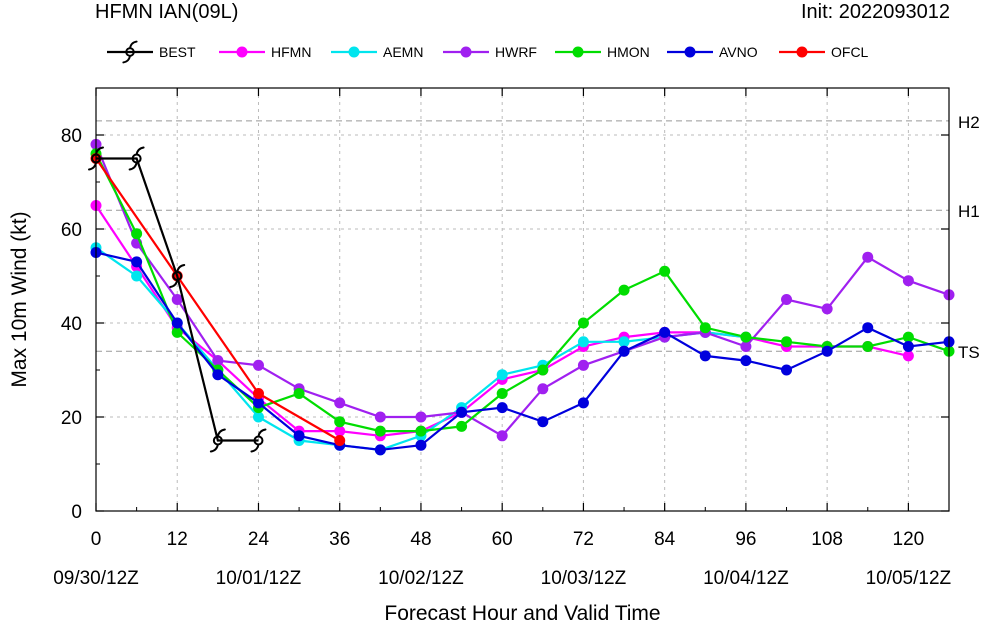  What do you see at coordinates (584, 578) in the screenshot?
I see `date-tick-label: 10/03/12Z` at bounding box center [584, 578].